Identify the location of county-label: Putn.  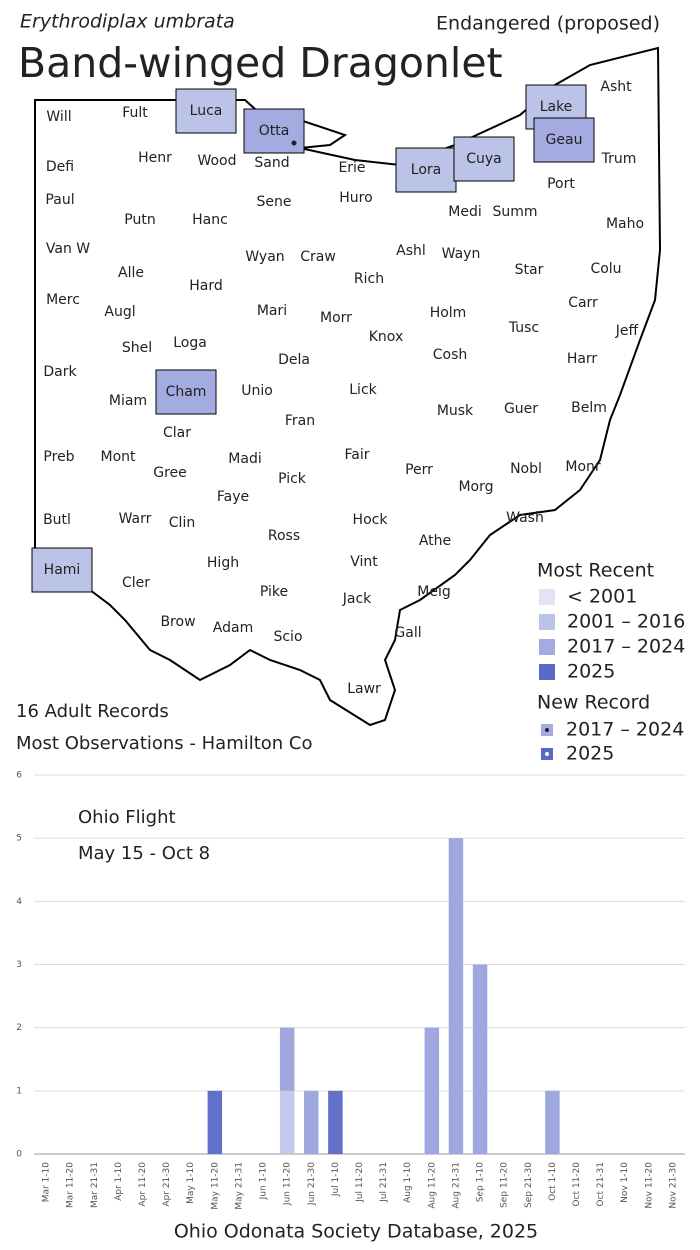
(139, 220).